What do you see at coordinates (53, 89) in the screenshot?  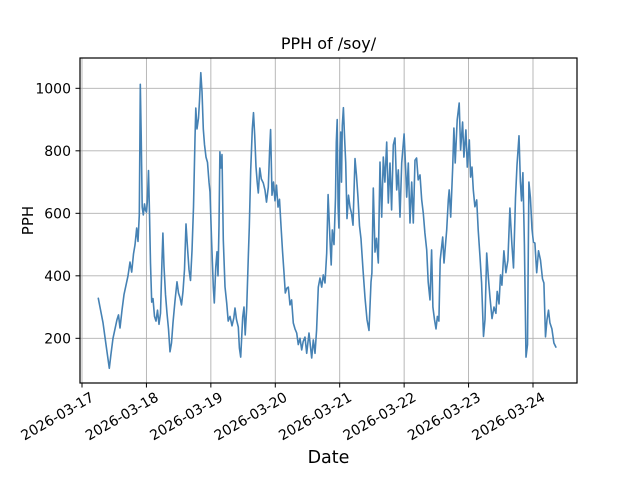 I see `y-tick-label: 1000` at bounding box center [53, 89].